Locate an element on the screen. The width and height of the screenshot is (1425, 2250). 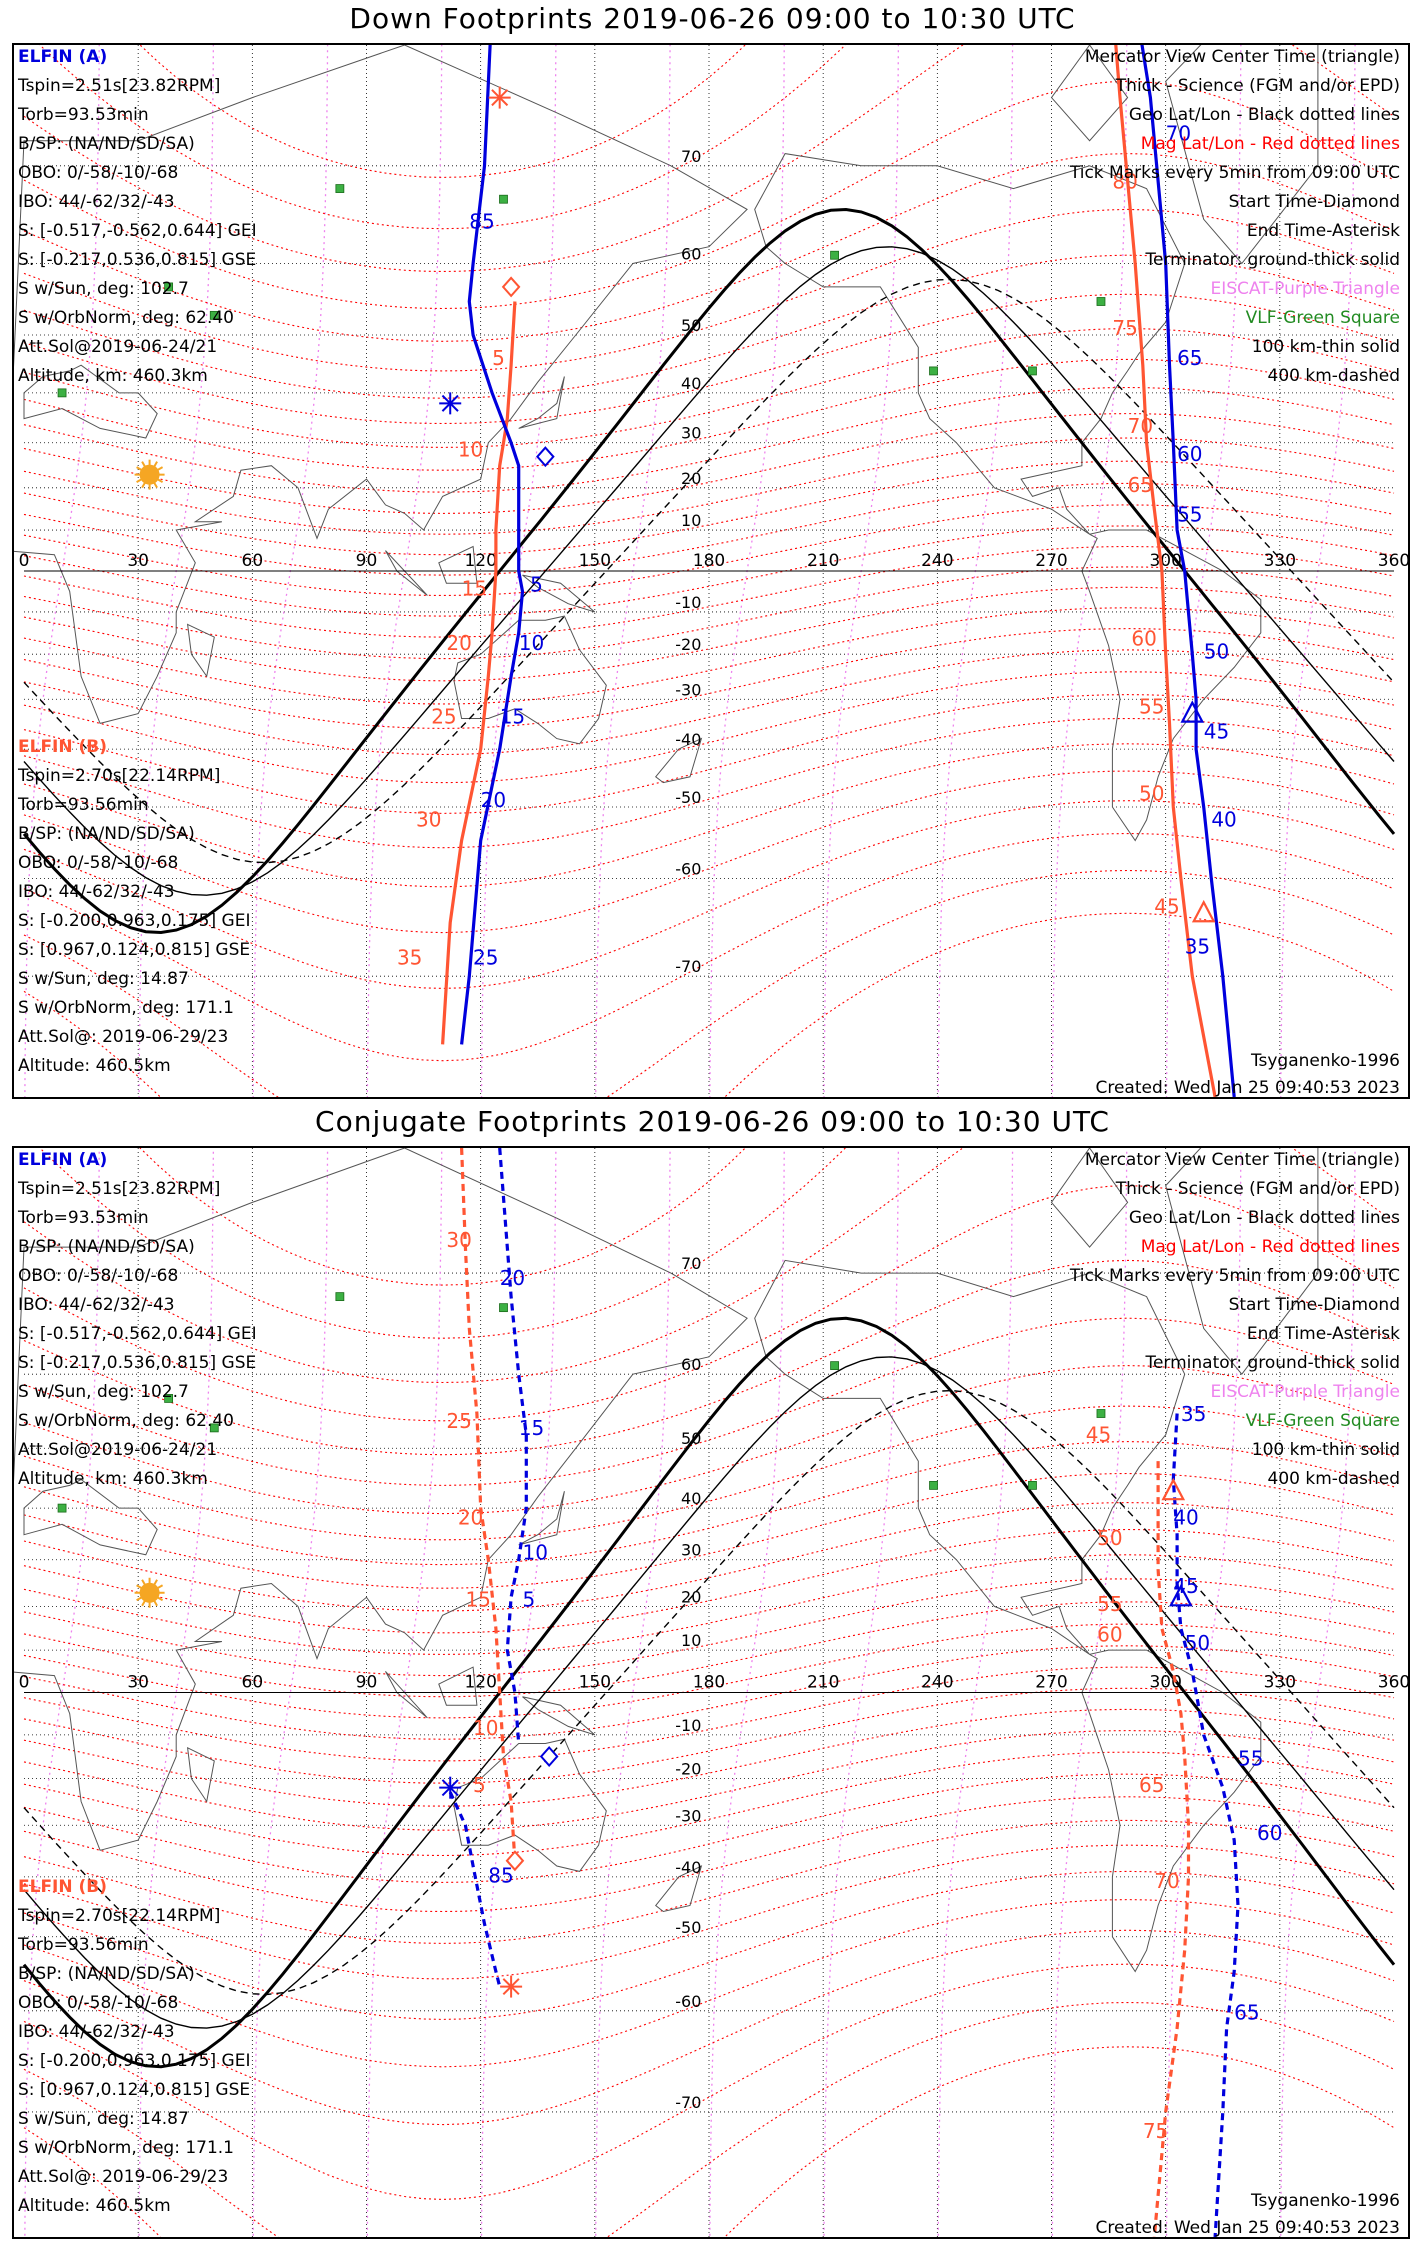
elfin-a-tick-label: 65 is located at coordinates (1246, 2012).